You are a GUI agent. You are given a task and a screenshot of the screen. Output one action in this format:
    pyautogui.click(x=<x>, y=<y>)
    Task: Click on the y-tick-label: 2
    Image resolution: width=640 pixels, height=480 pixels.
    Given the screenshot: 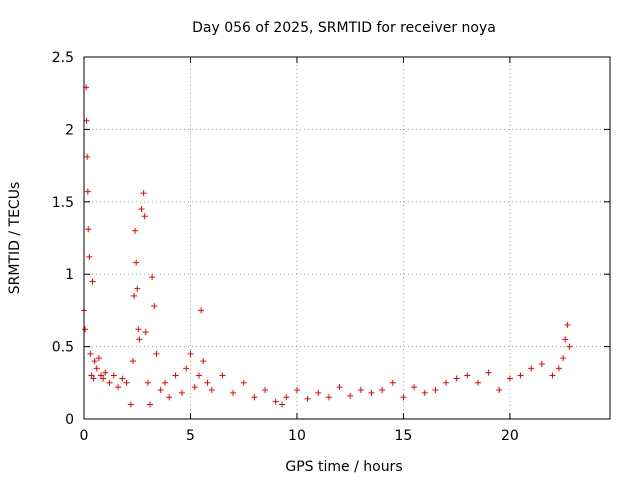 What is the action you would take?
    pyautogui.click(x=69, y=130)
    